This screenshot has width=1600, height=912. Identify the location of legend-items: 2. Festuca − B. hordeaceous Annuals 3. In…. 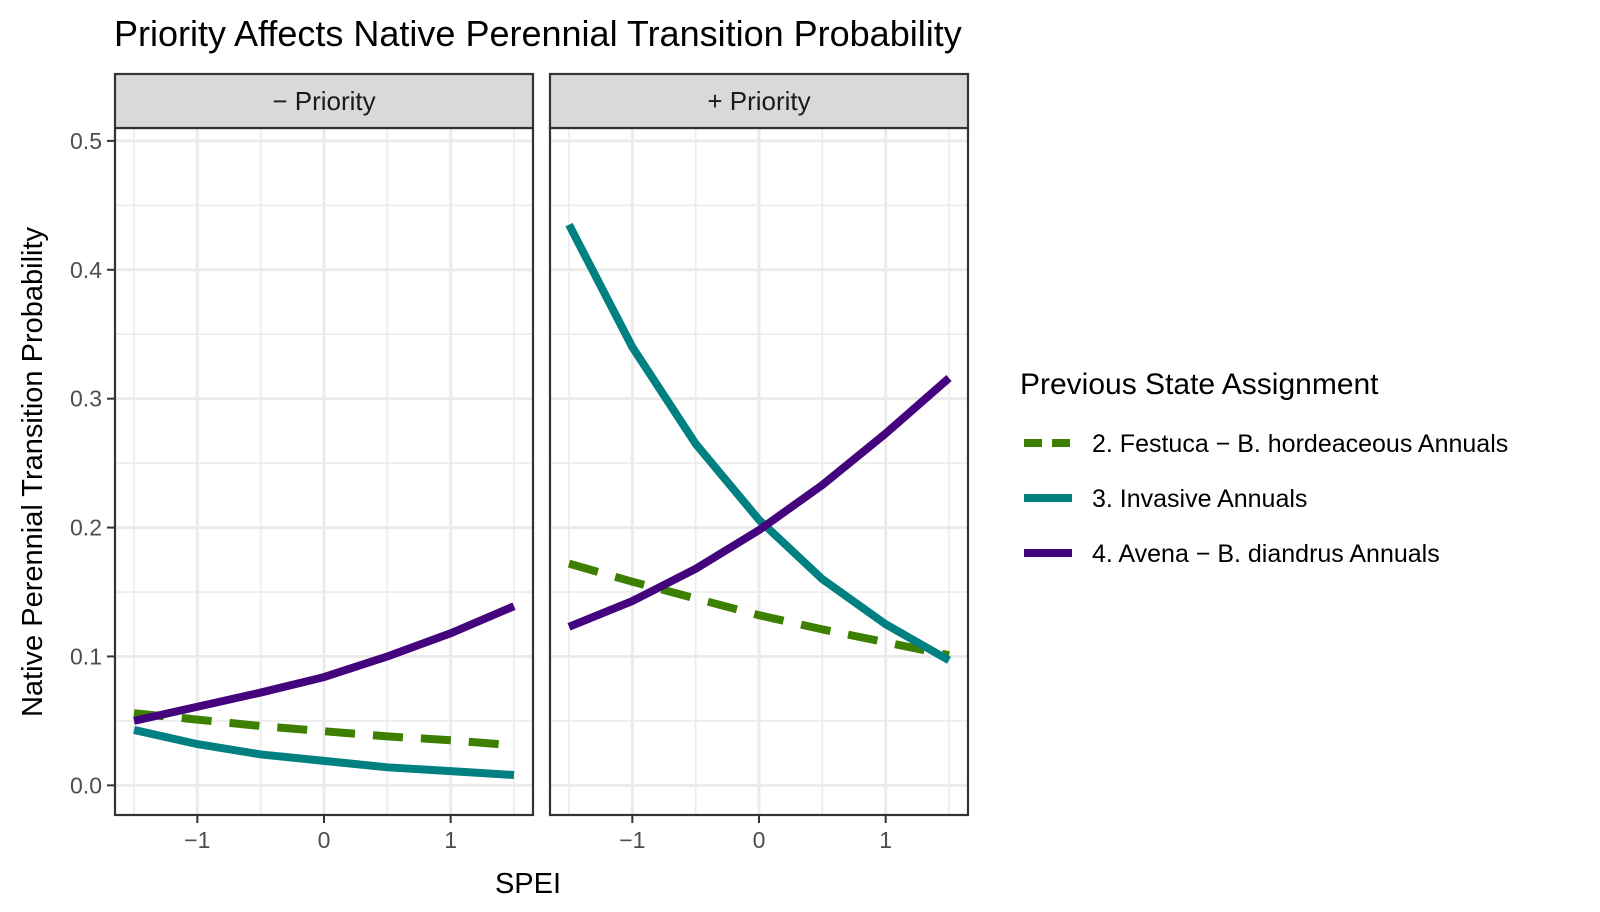
(1266, 499).